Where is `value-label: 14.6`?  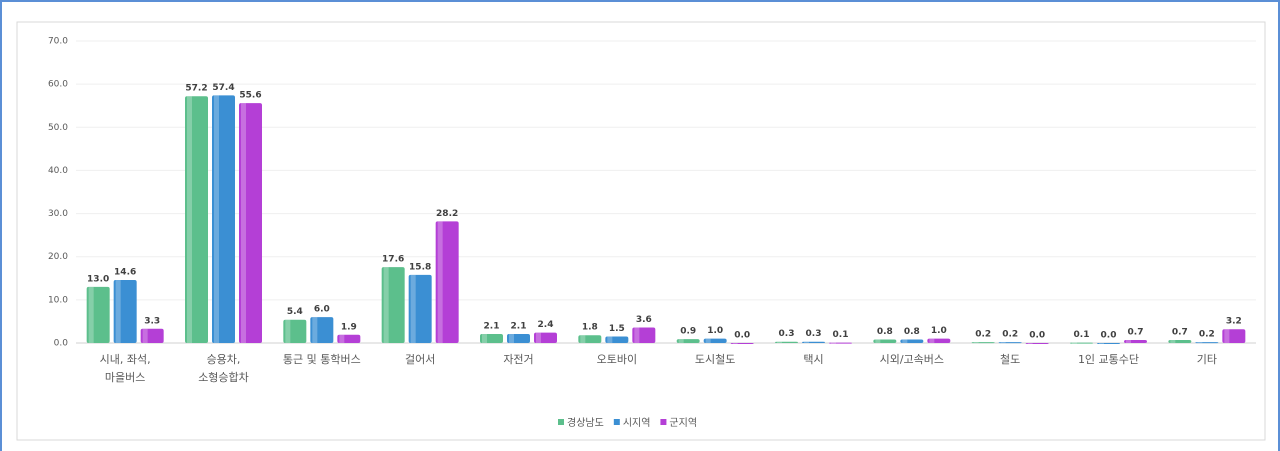 value-label: 14.6 is located at coordinates (125, 273).